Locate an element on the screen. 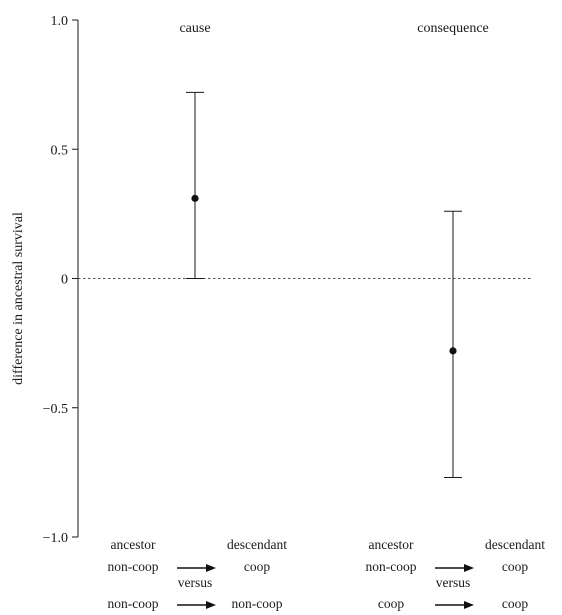 The height and width of the screenshot is (615, 562). y-tick-label: 0 is located at coordinates (64, 280).